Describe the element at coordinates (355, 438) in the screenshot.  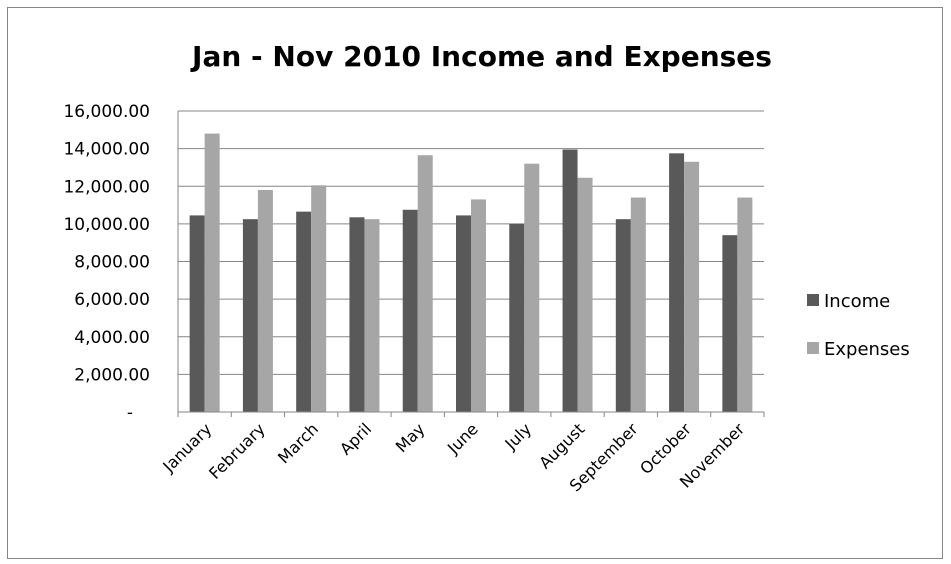
I see `x-category-label: April` at that location.